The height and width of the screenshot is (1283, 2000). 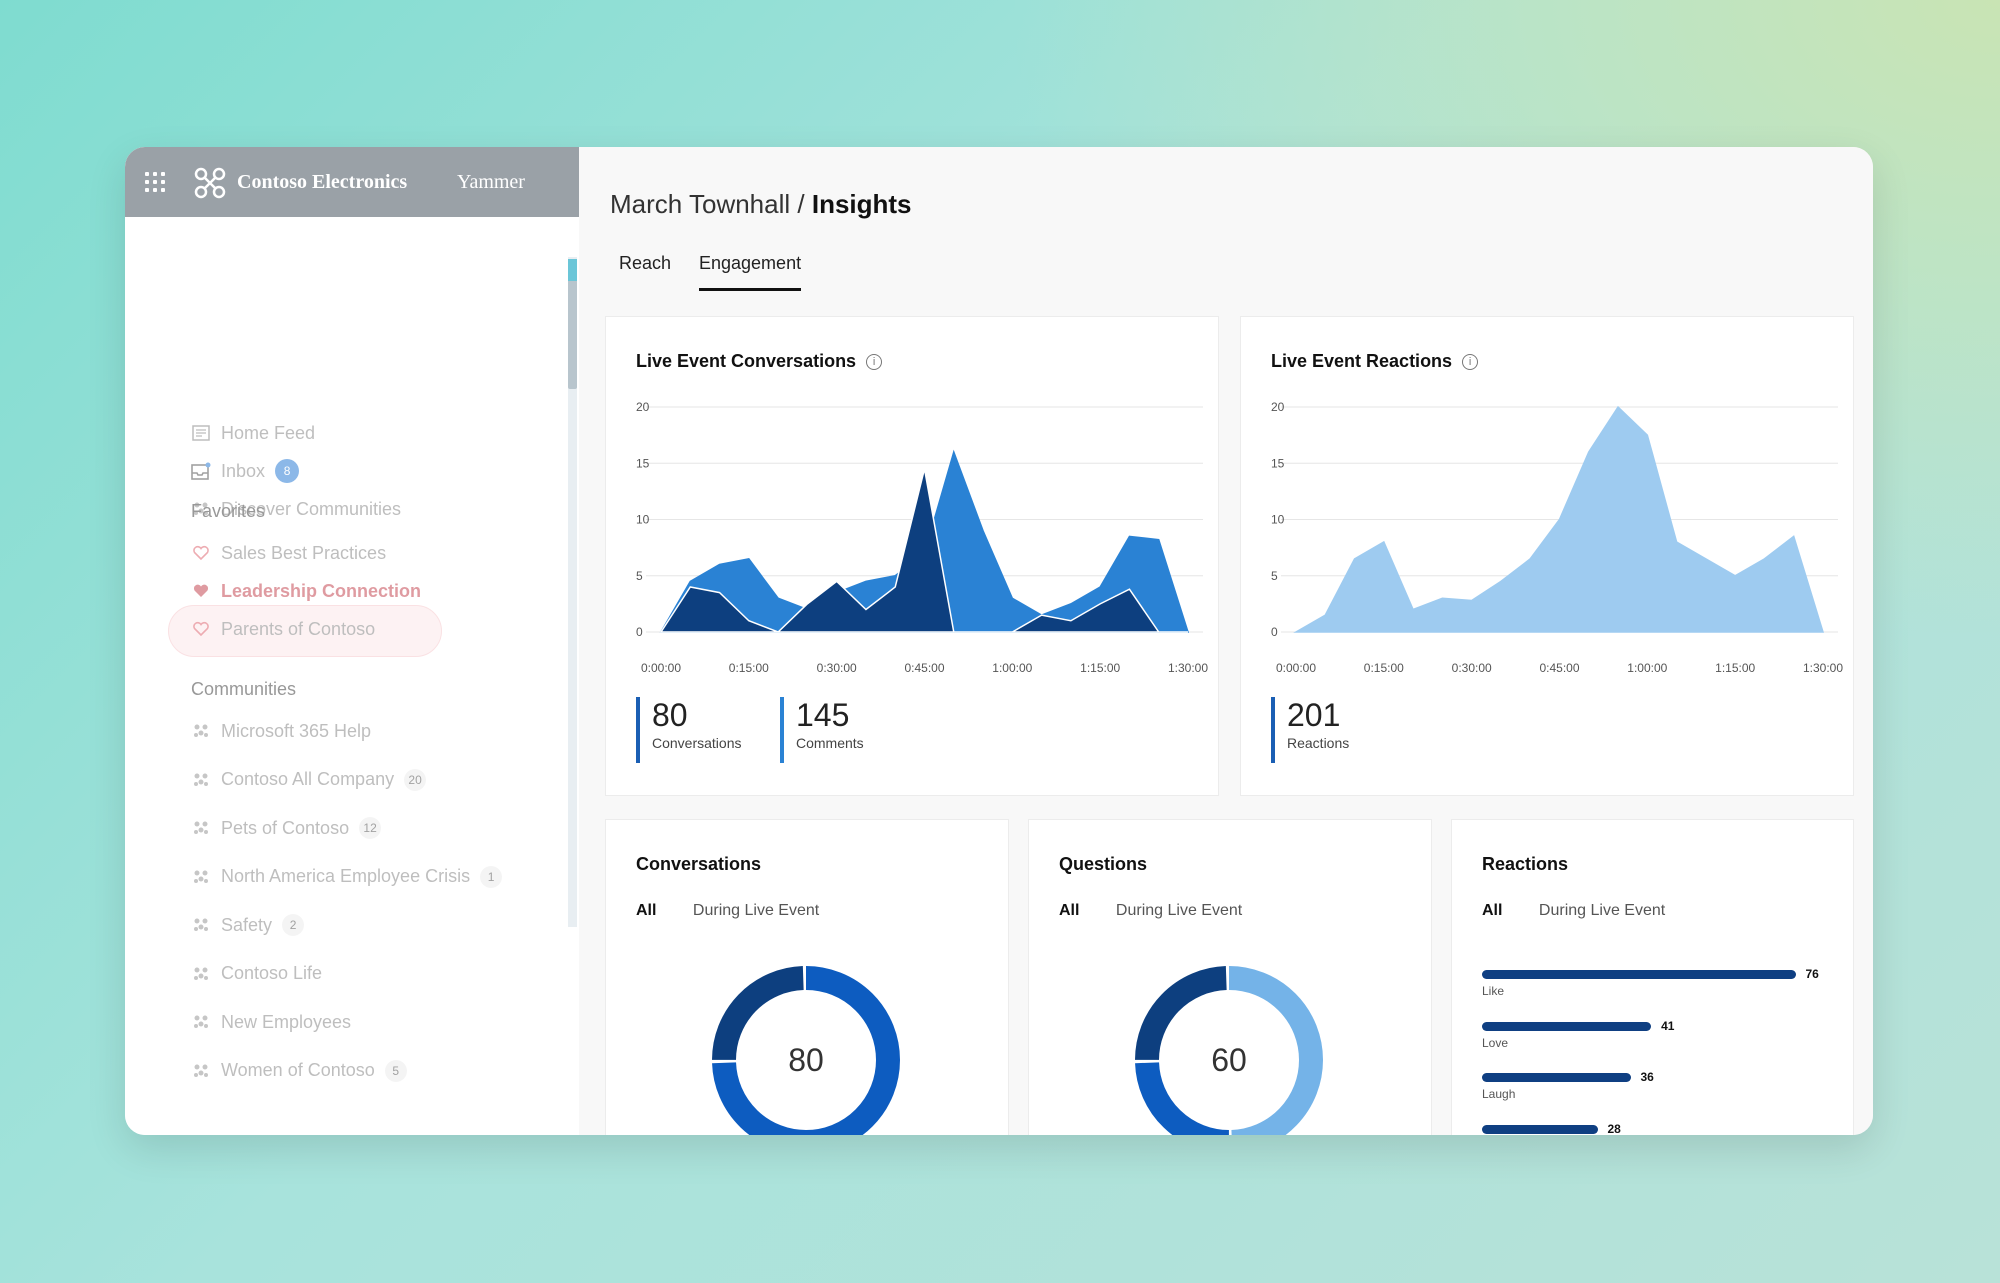 I want to click on heart-filled-icon, so click(x=201, y=591).